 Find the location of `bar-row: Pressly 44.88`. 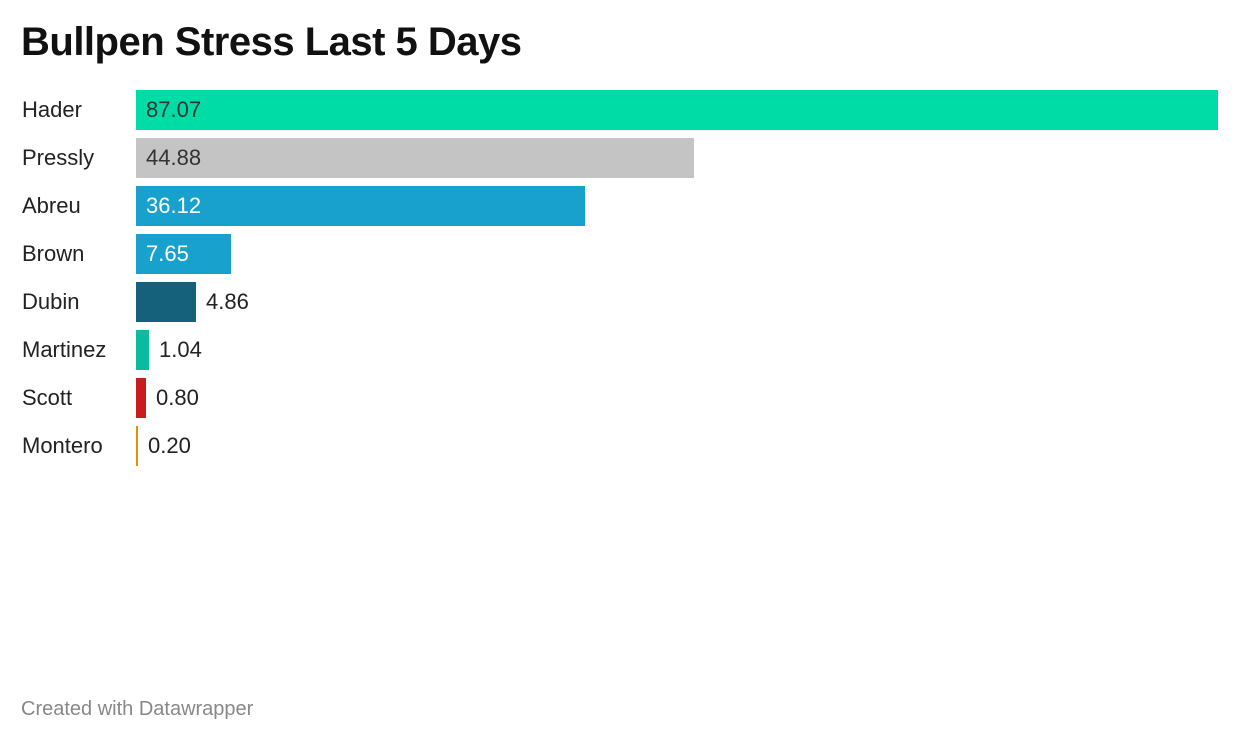

bar-row: Pressly 44.88 is located at coordinates (620, 158).